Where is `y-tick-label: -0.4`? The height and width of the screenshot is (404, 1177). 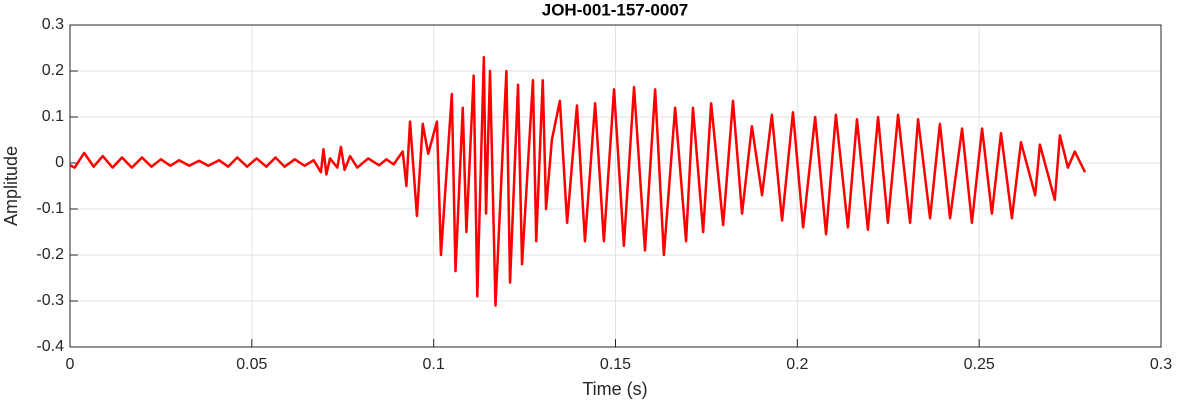 y-tick-label: -0.4 is located at coordinates (50, 346).